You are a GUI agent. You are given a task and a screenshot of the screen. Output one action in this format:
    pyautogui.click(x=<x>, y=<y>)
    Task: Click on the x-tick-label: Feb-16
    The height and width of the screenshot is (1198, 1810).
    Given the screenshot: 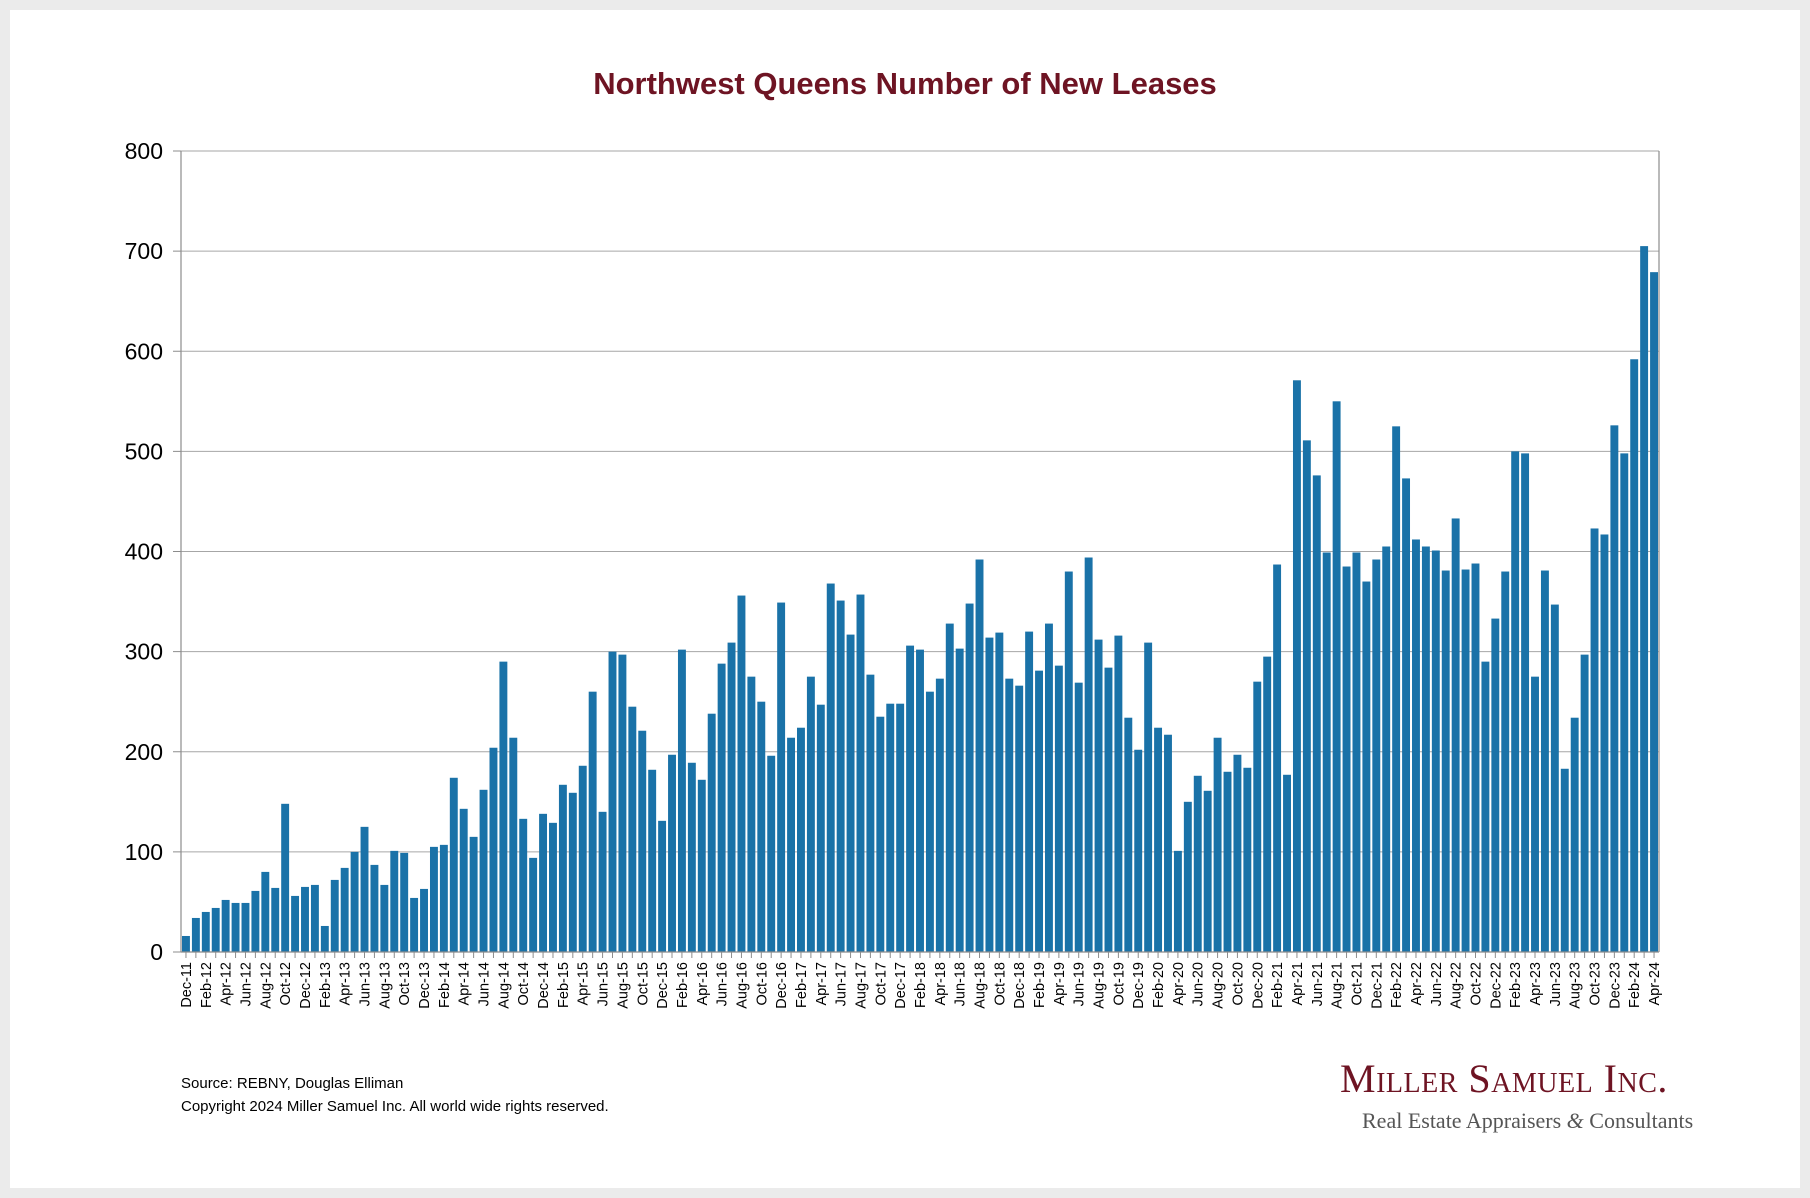 What is the action you would take?
    pyautogui.click(x=683, y=985)
    